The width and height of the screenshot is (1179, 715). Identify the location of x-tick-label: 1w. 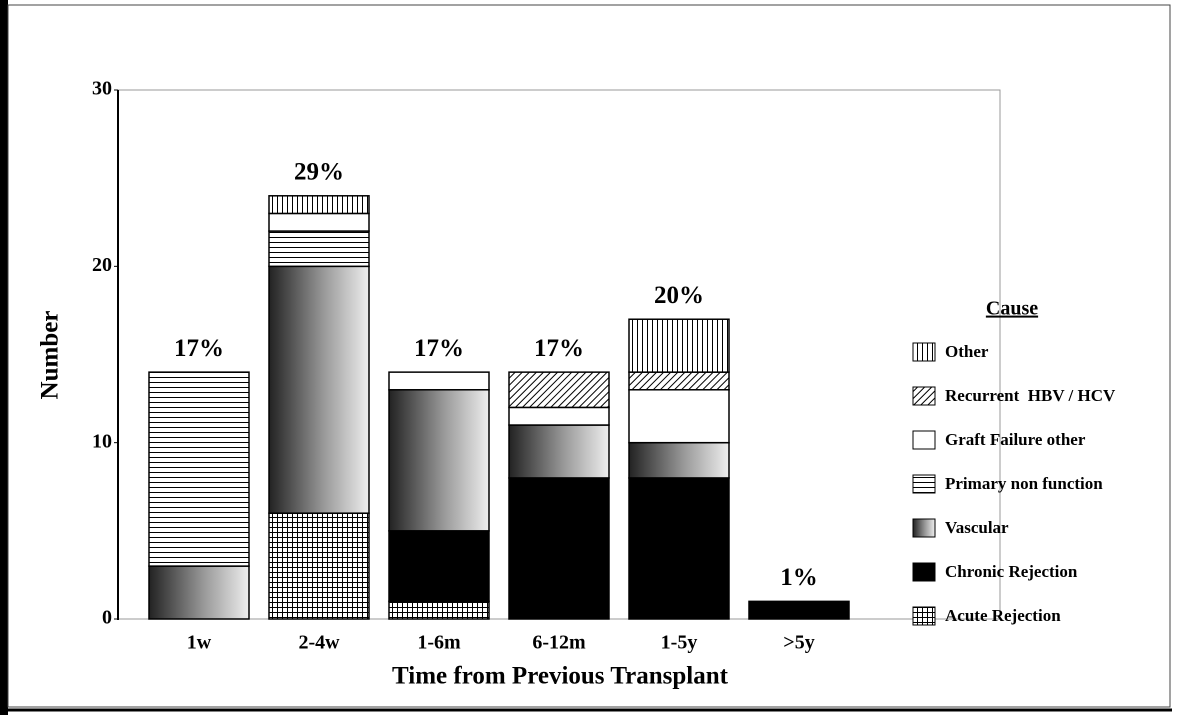
(199, 643).